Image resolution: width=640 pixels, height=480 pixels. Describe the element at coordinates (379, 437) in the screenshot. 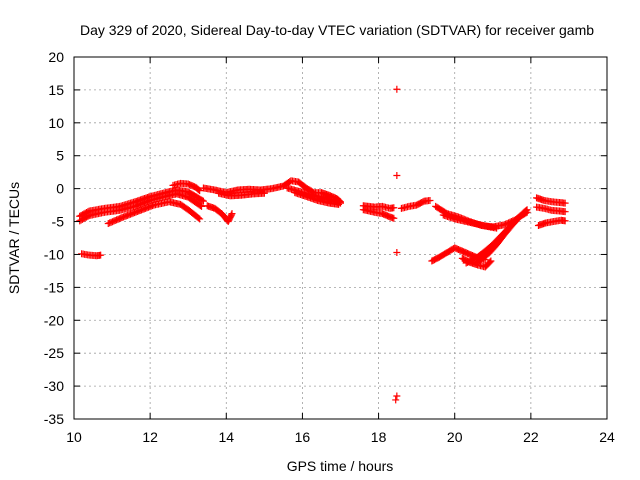

I see `x-tick-label: 18` at that location.